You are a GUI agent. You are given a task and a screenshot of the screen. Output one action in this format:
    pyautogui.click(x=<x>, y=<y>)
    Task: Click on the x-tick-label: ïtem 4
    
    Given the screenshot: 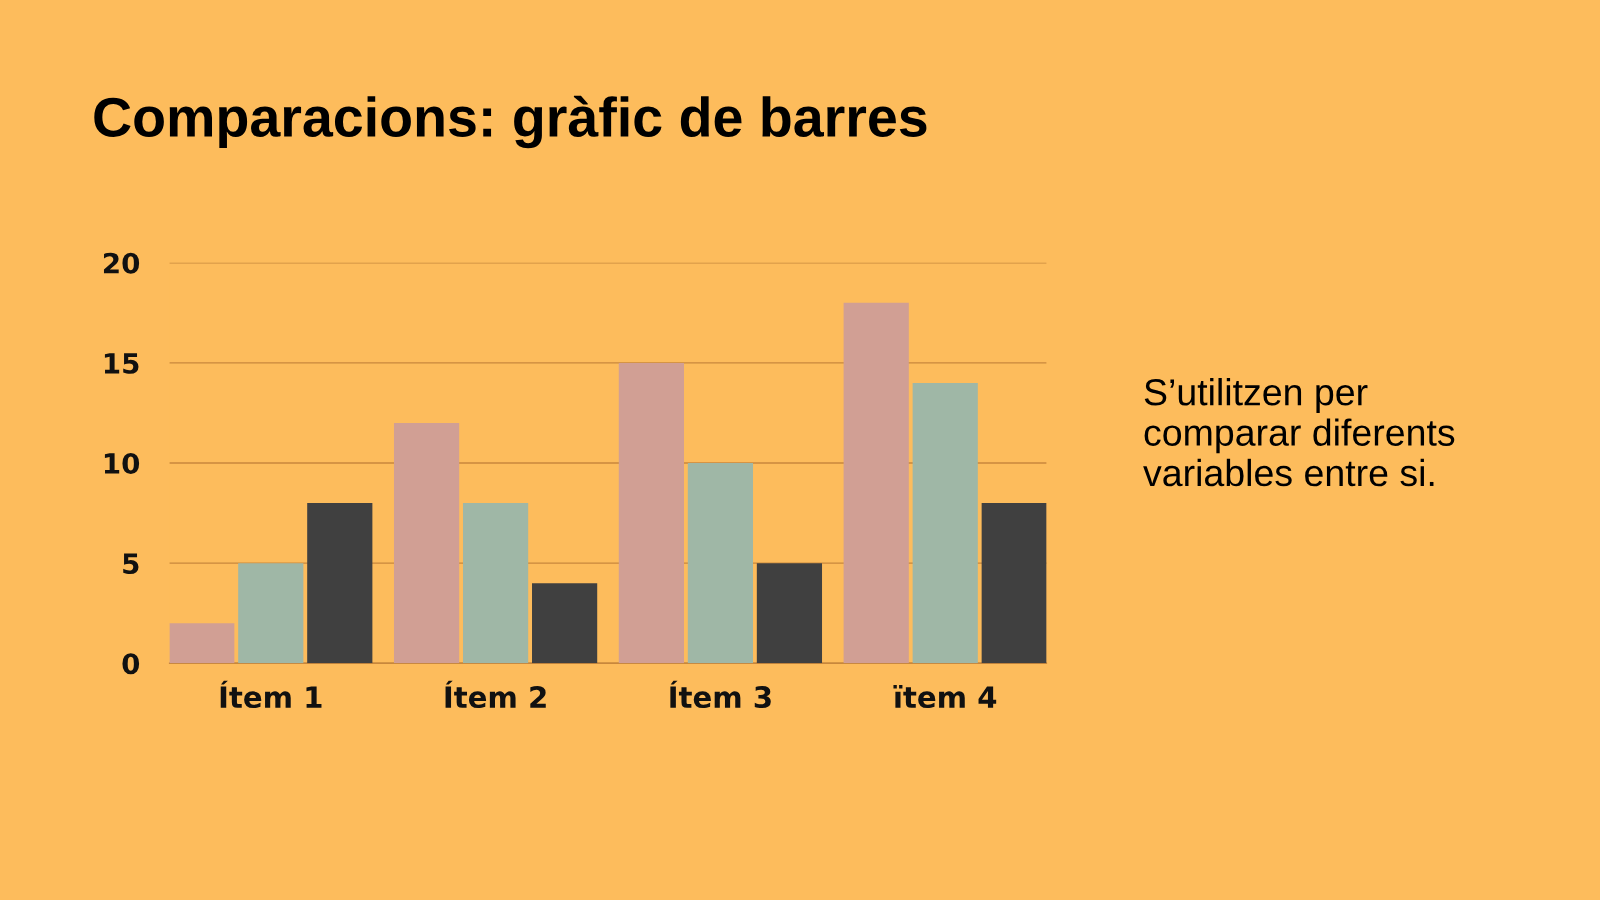 What is the action you would take?
    pyautogui.click(x=945, y=697)
    